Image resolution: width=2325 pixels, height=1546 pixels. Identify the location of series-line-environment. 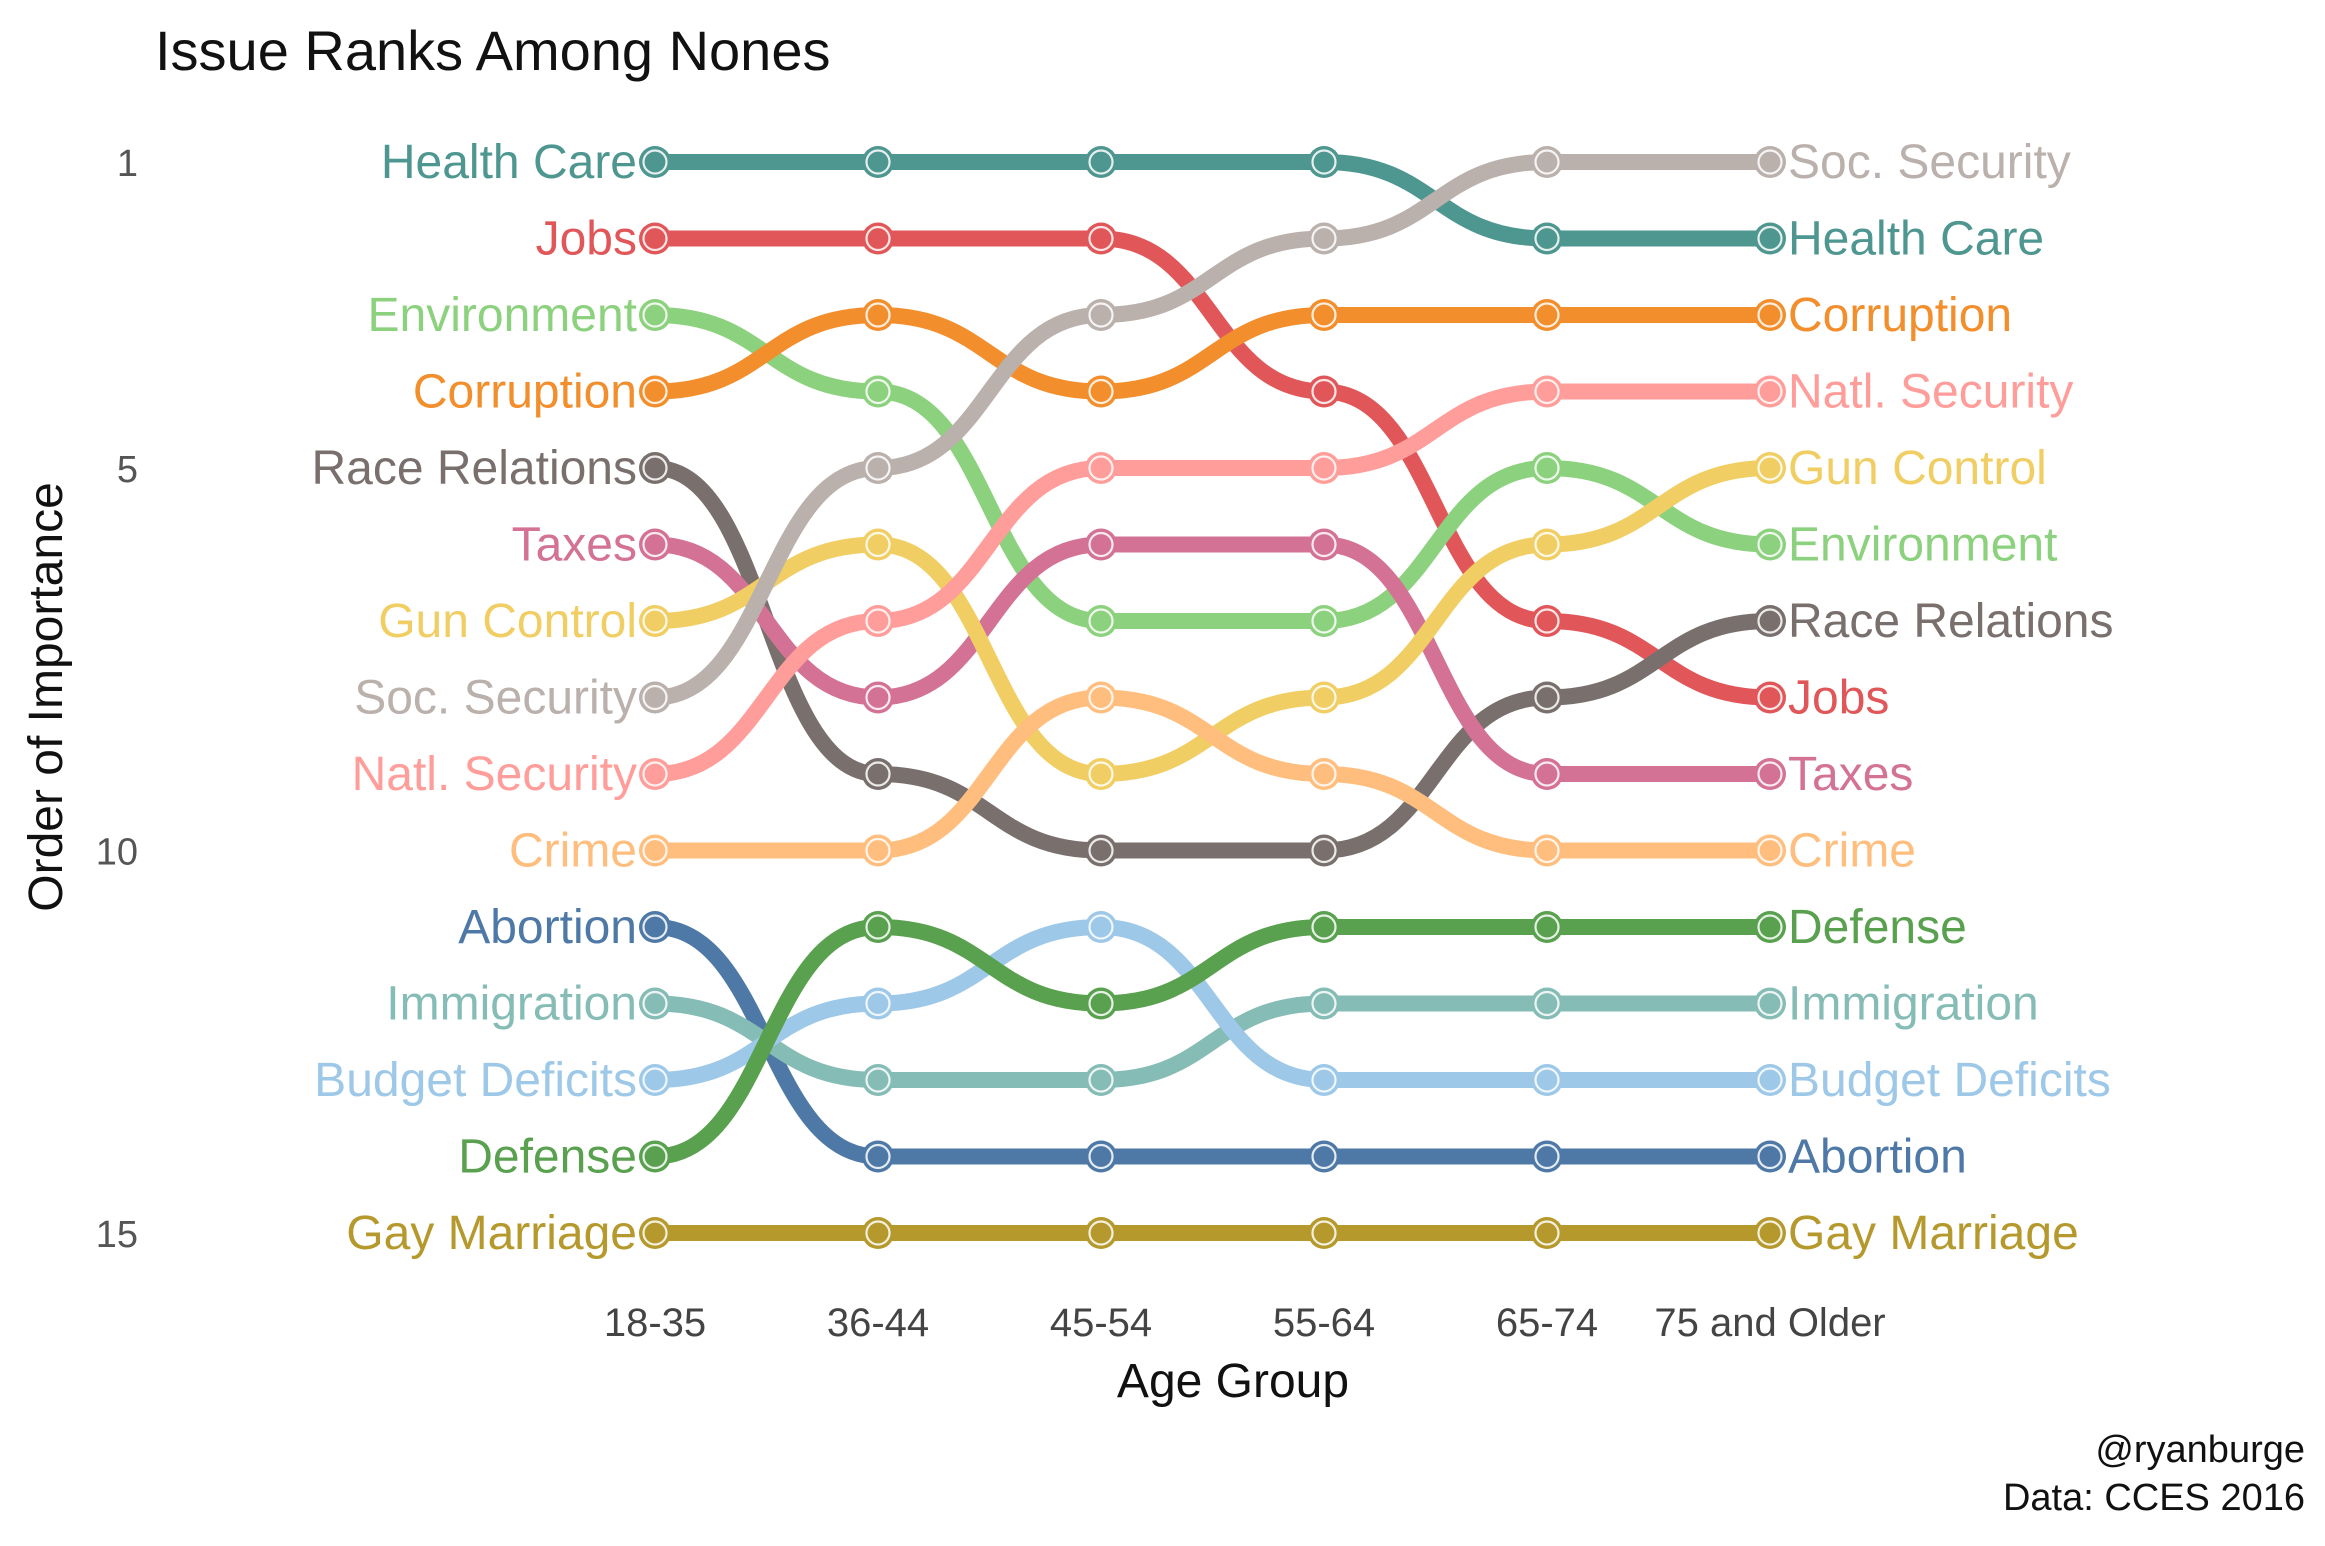
(1212, 468).